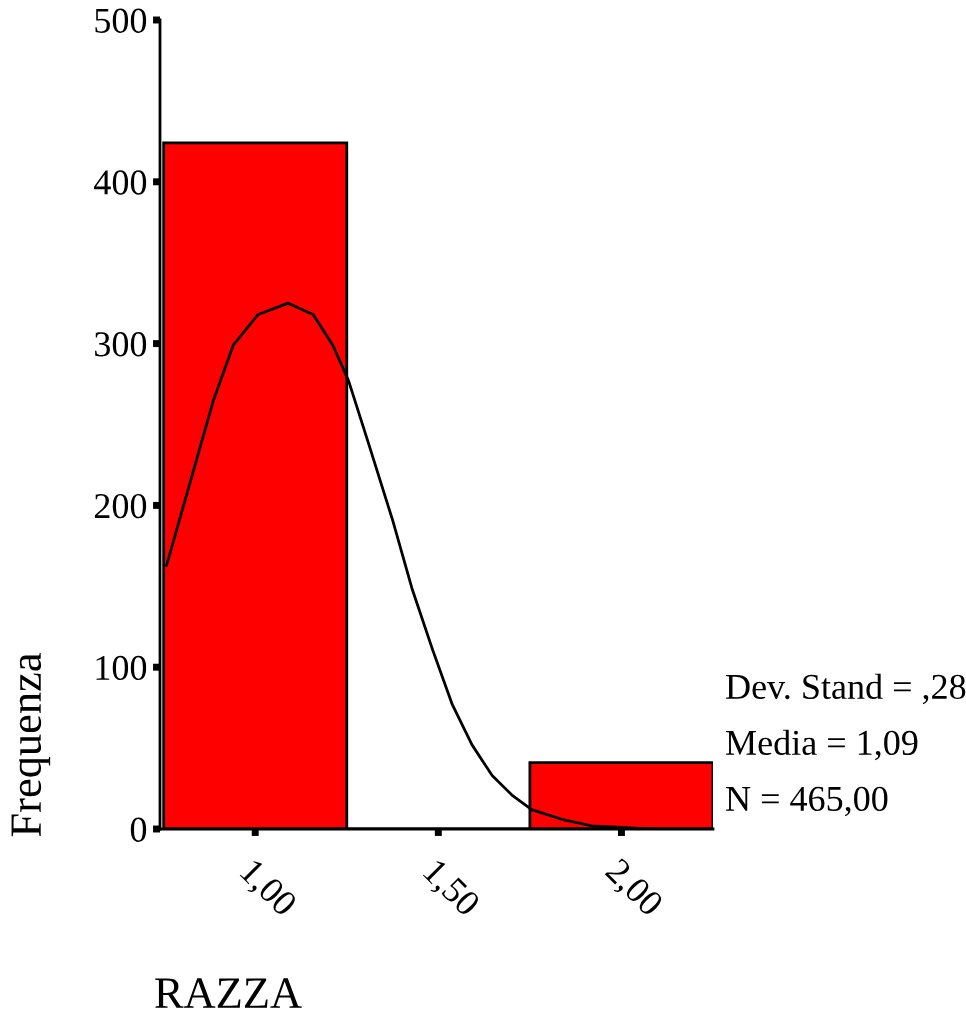 This screenshot has width=966, height=1014. I want to click on y-tick-label: 100, so click(121, 668).